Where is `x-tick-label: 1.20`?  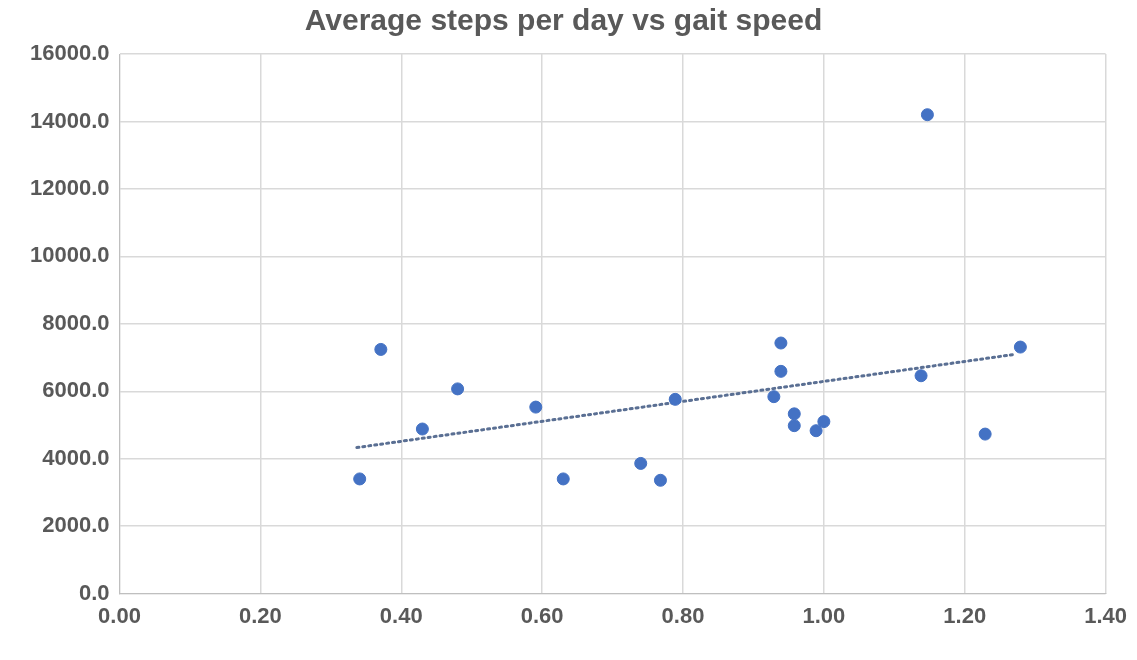
x-tick-label: 1.20 is located at coordinates (965, 615).